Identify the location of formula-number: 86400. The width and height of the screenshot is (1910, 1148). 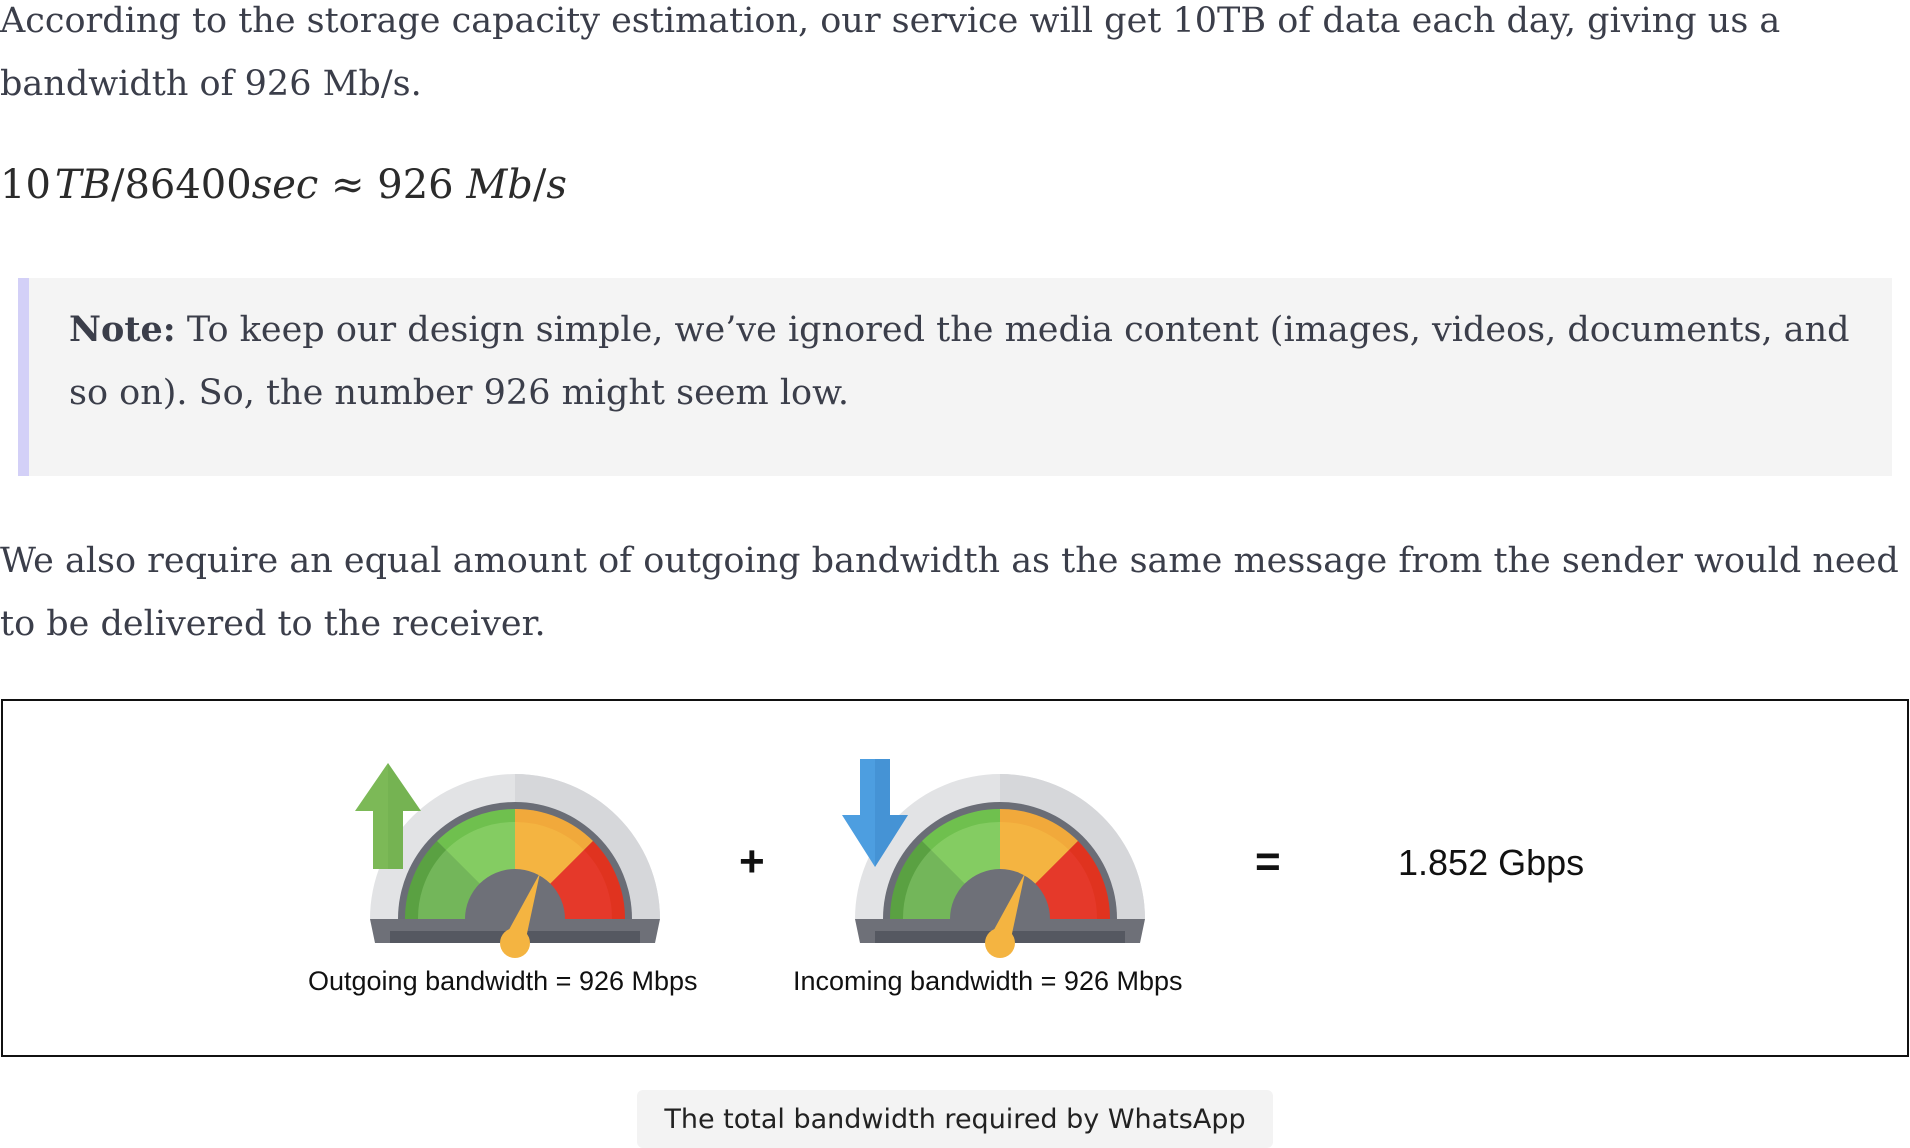
(188, 185).